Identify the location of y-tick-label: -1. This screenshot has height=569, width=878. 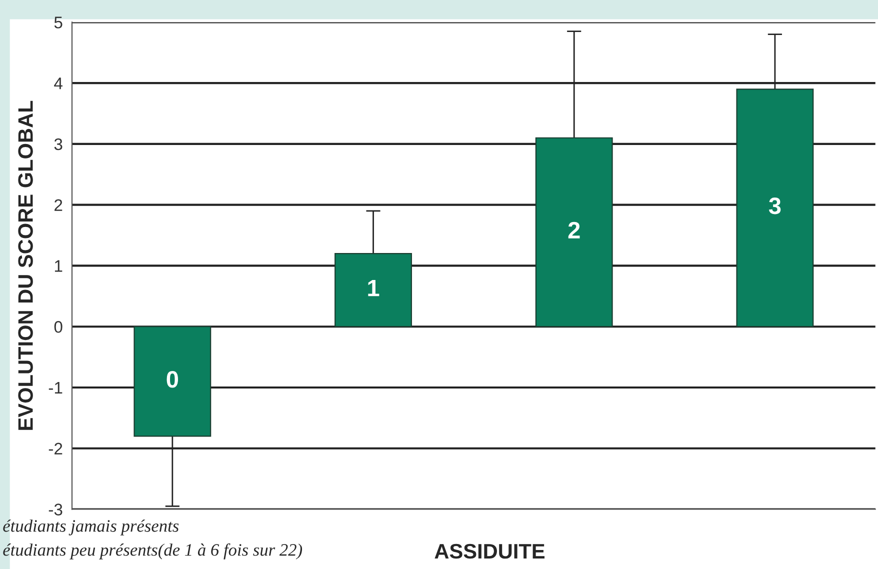
(55, 388).